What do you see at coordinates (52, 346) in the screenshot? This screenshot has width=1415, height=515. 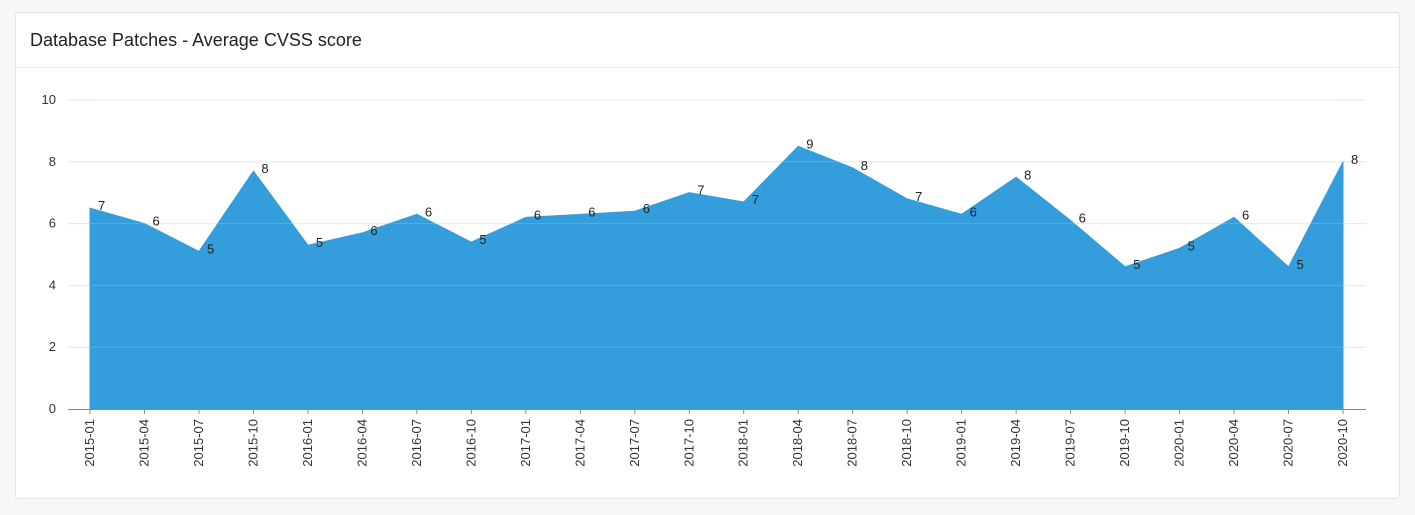 I see `y-tick-label: 2` at bounding box center [52, 346].